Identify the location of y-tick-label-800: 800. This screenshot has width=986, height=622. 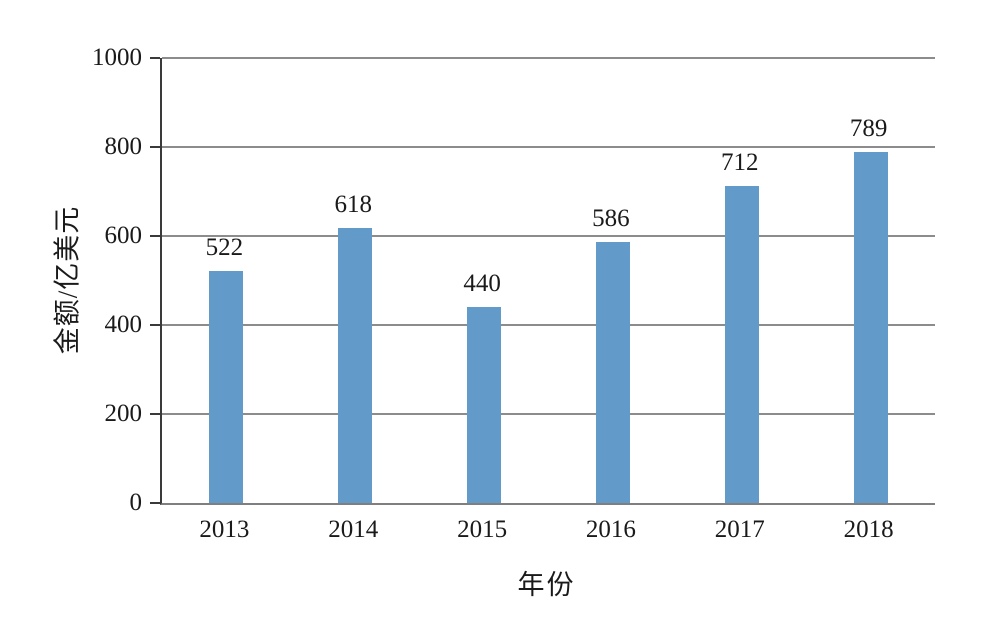
(123, 146).